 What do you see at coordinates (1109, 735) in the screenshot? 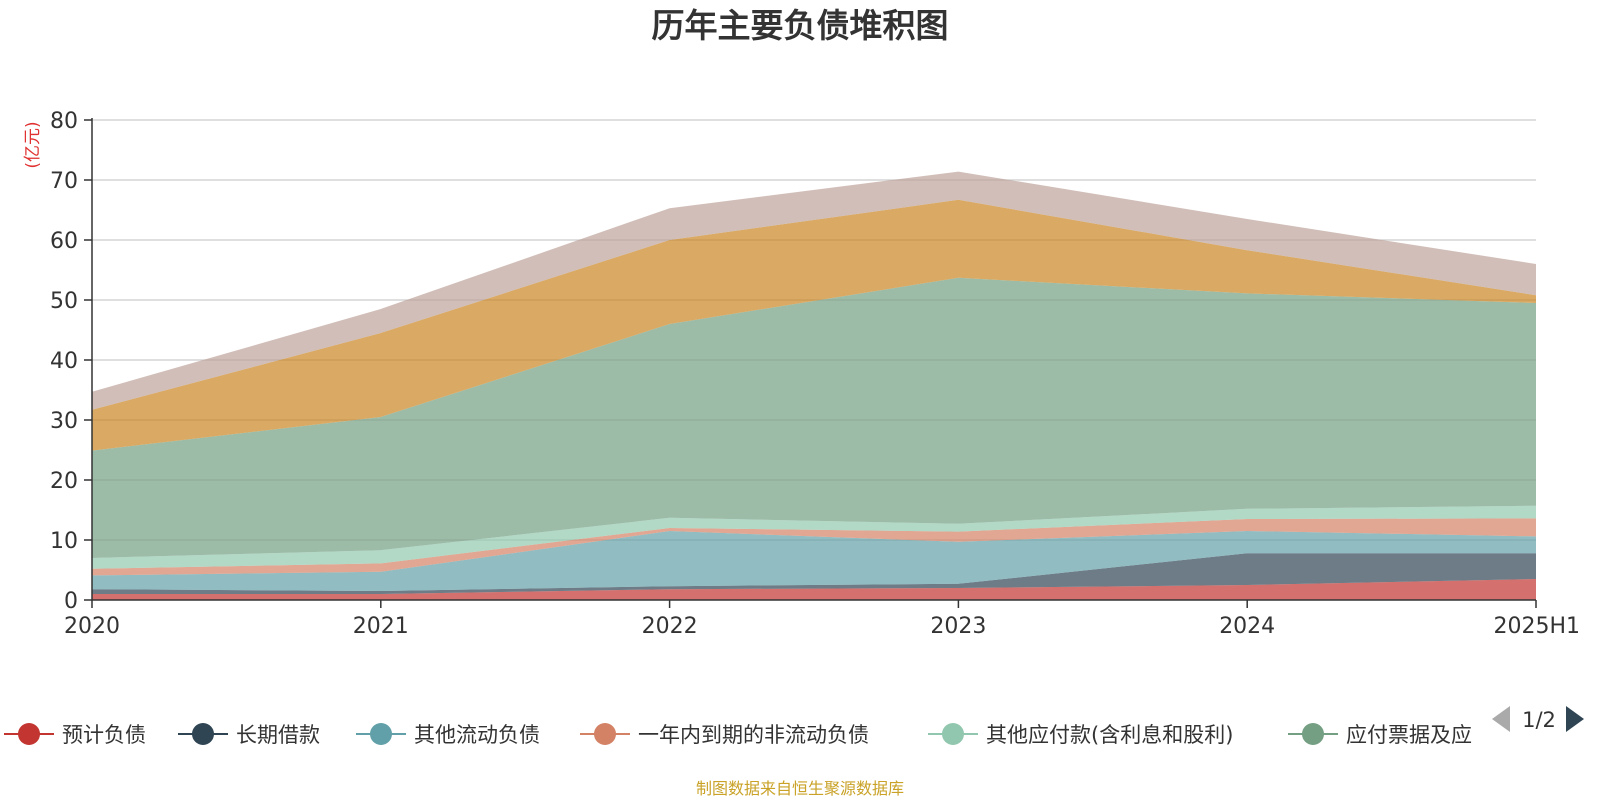
I see `legend-label-4: 其他应付款(含利息和股利)` at bounding box center [1109, 735].